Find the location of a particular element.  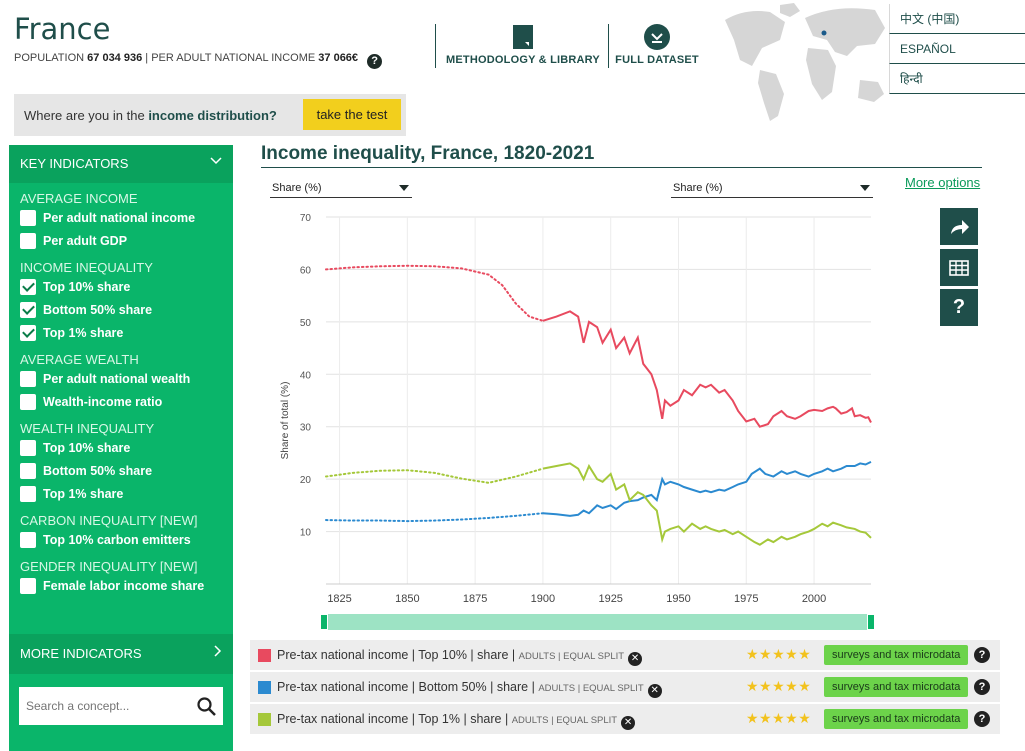

x-tick-label: 1850 is located at coordinates (407, 599).